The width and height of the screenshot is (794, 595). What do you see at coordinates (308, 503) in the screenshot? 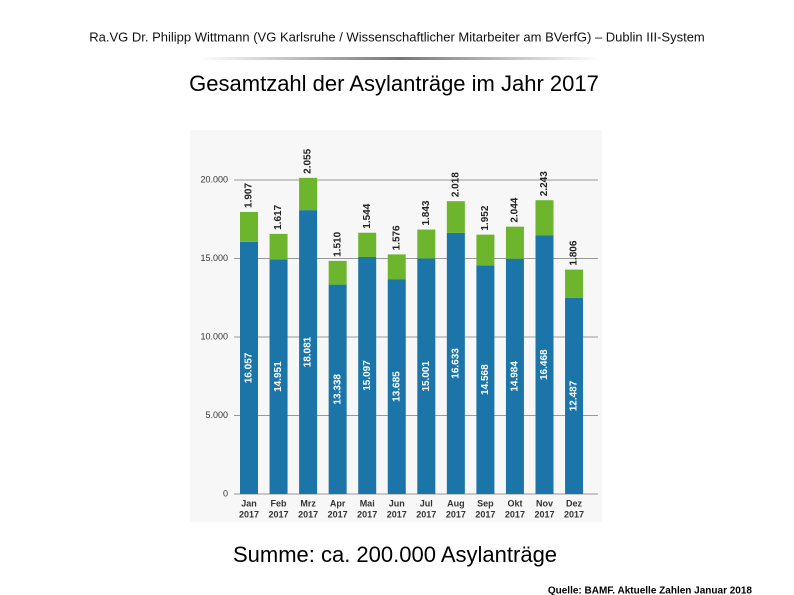
I see `x-tick-label: Mrz` at bounding box center [308, 503].